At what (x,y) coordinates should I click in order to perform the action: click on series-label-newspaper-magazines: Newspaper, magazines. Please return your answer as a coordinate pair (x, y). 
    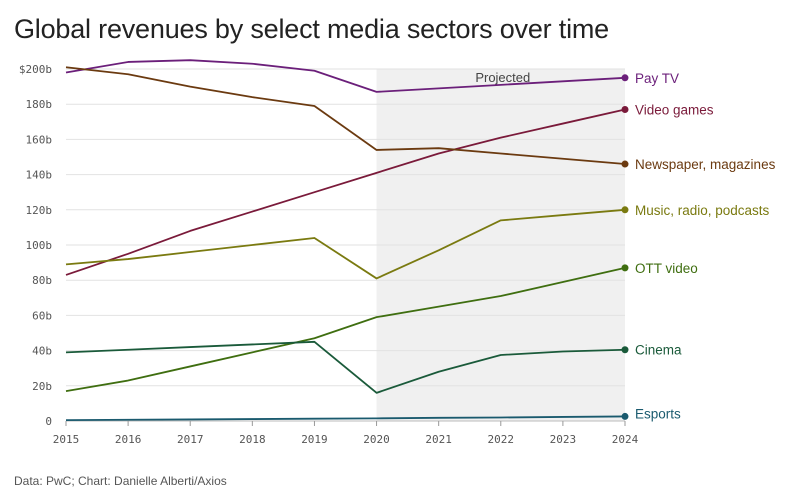
    Looking at the image, I should click on (705, 164).